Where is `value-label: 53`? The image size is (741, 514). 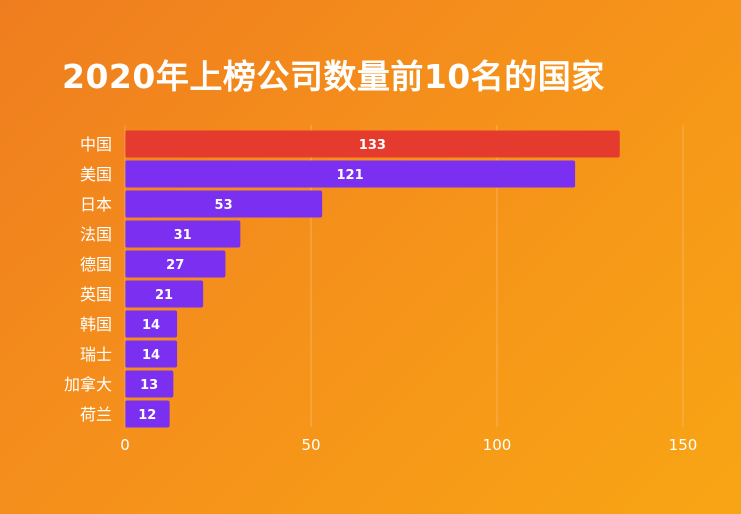 value-label: 53 is located at coordinates (224, 205).